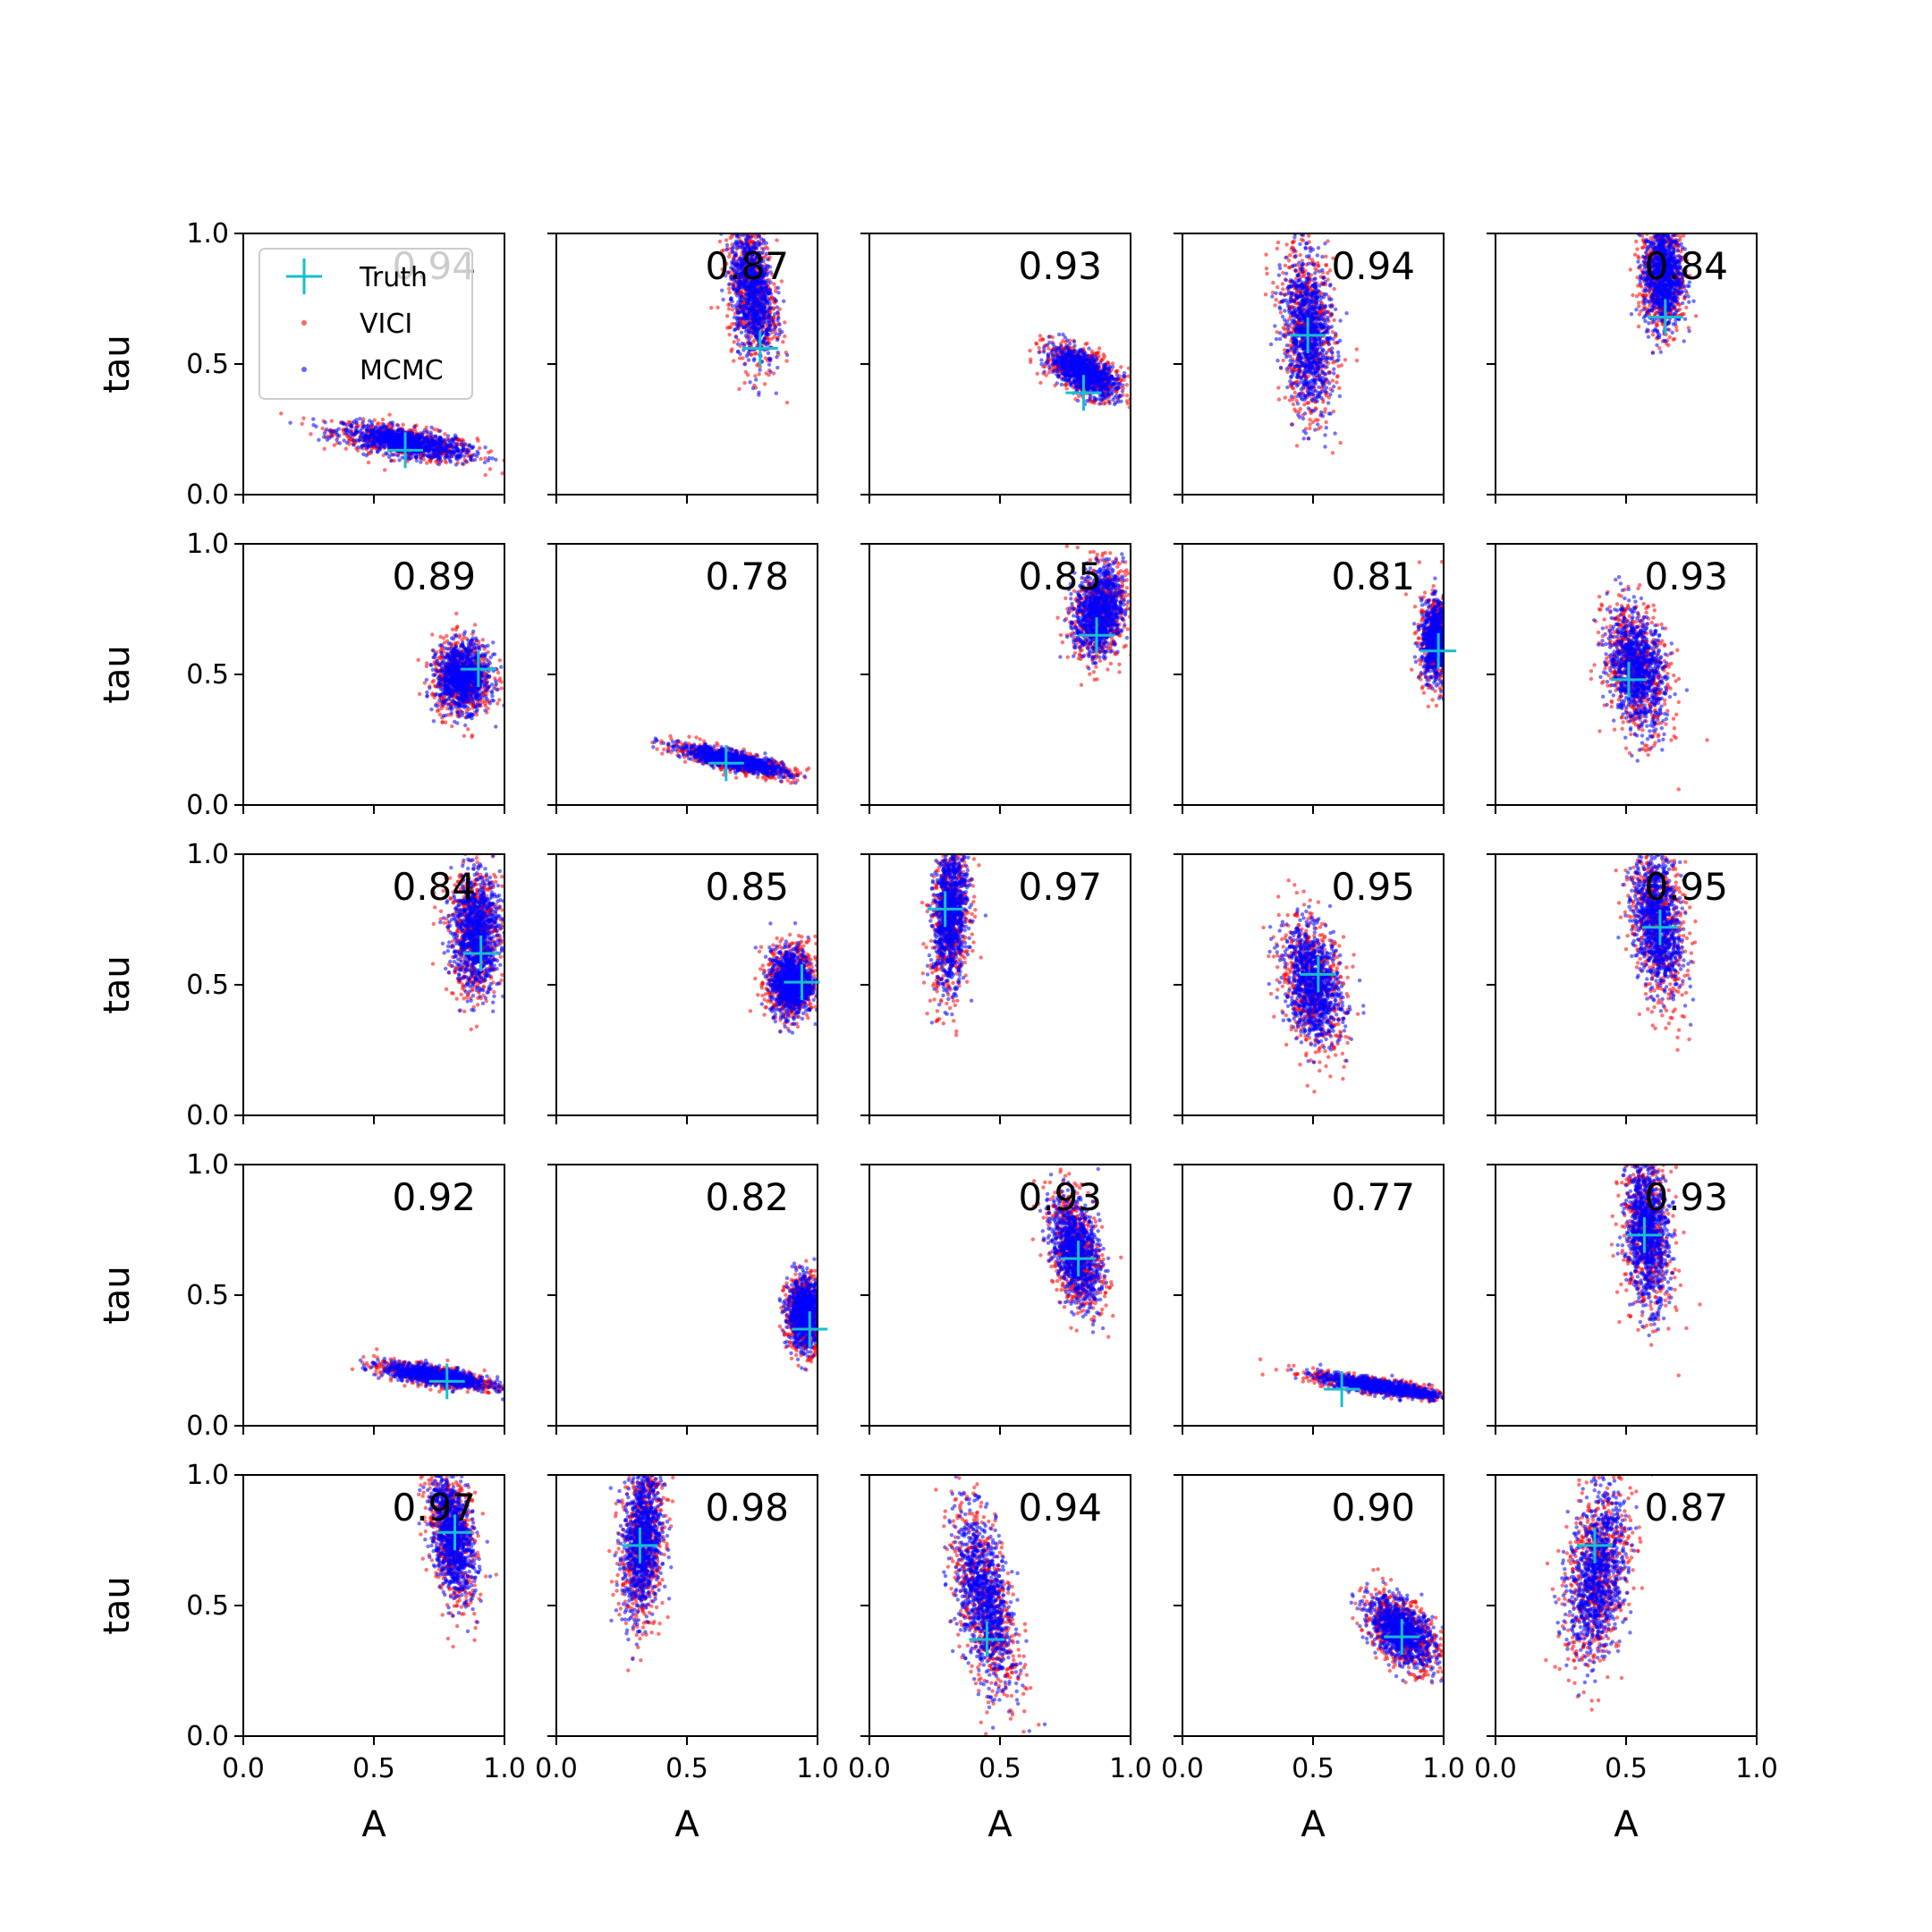  What do you see at coordinates (1079, 371) in the screenshot?
I see `panel-samples` at bounding box center [1079, 371].